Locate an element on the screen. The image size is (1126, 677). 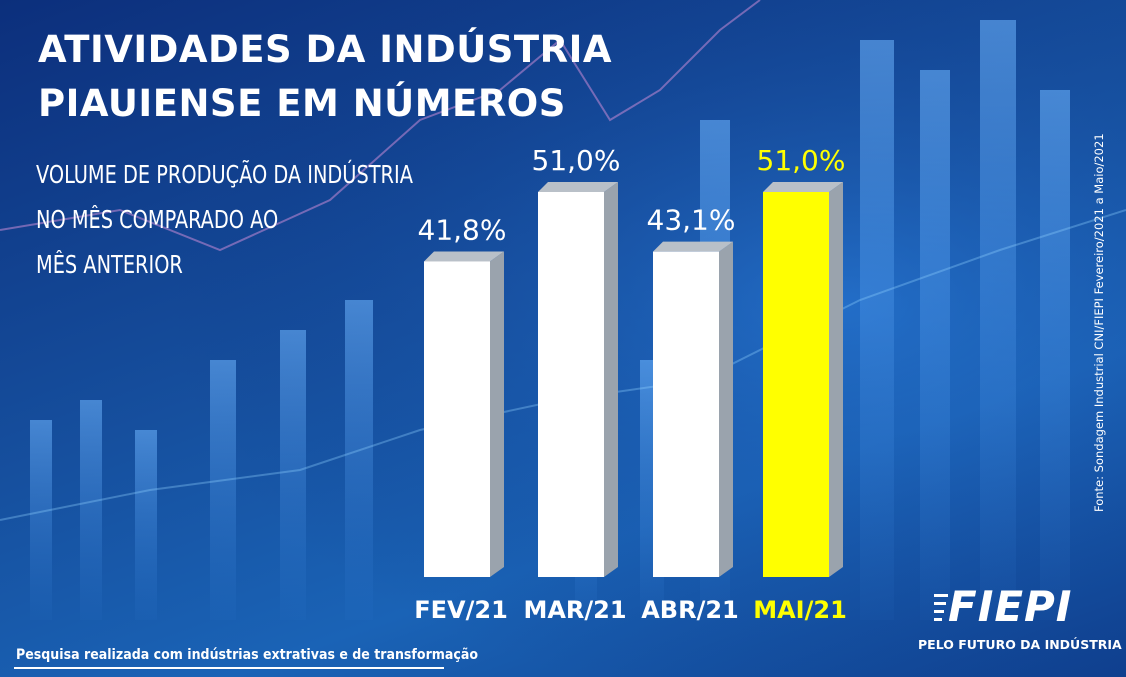
subtitle-line-3: MÊS ANTERIOR is located at coordinates (109, 264).